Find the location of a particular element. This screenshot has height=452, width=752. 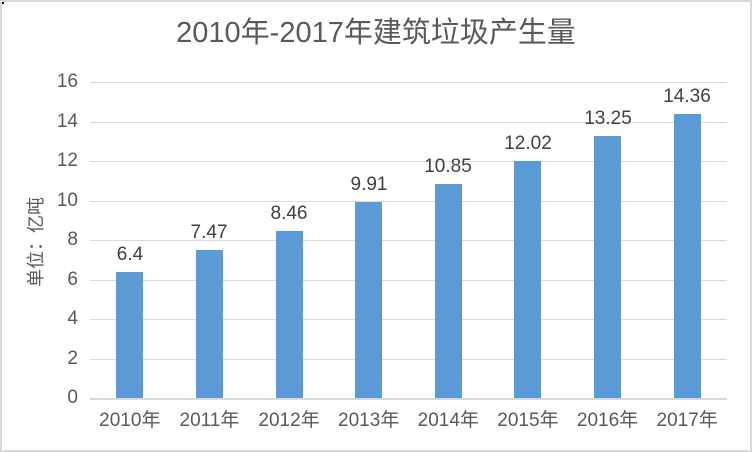

y-tick-label: 6 is located at coordinates (72, 279).